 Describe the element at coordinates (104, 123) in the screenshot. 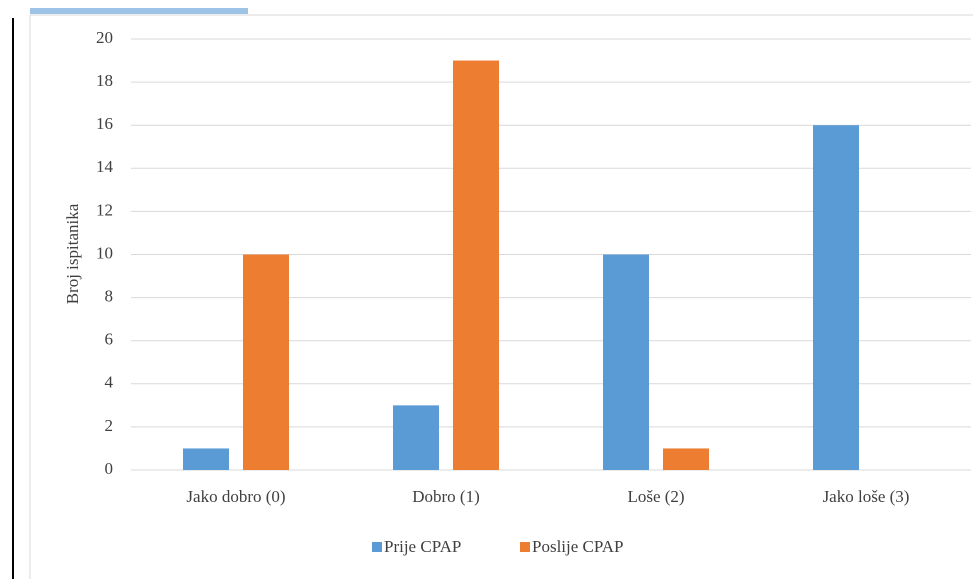

I see `y-tick-label: 16` at that location.